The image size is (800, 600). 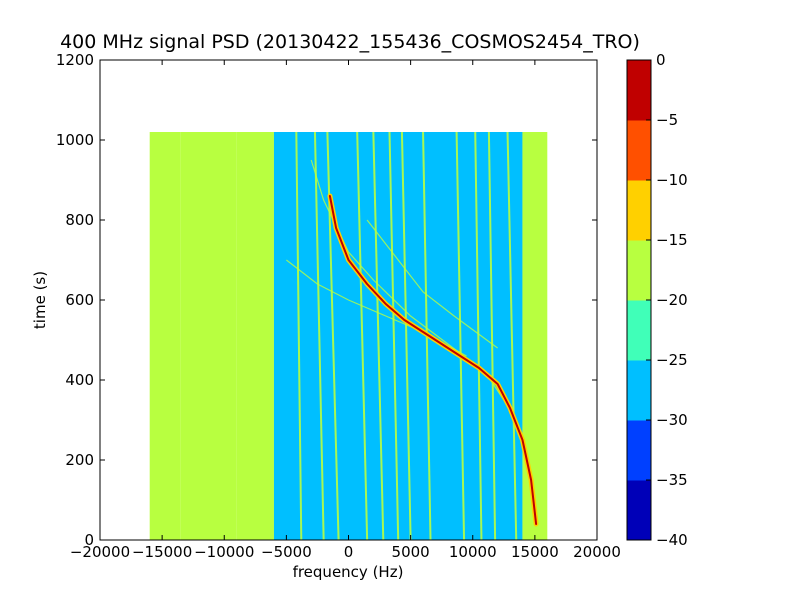 What do you see at coordinates (473, 552) in the screenshot?
I see `x-tick-label: 10000` at bounding box center [473, 552].